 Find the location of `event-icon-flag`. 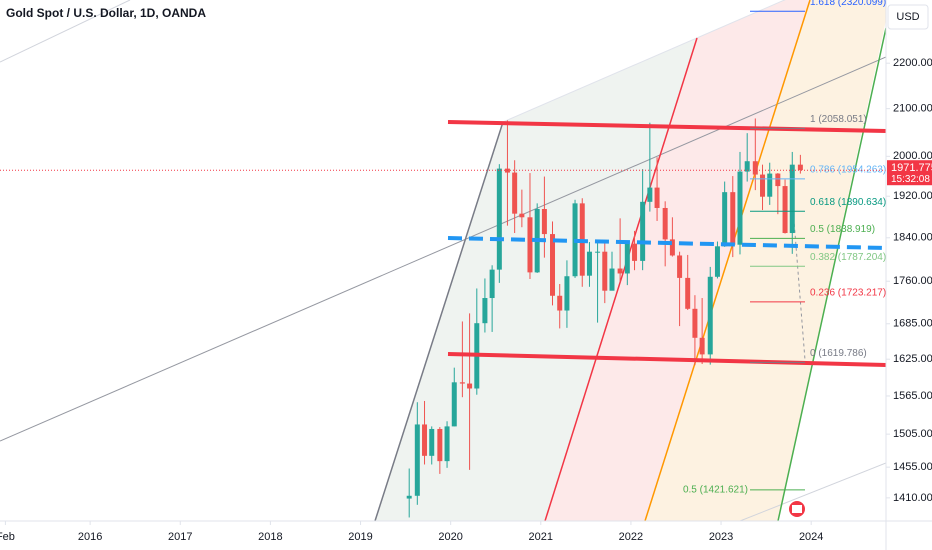

event-icon-flag is located at coordinates (797, 509).